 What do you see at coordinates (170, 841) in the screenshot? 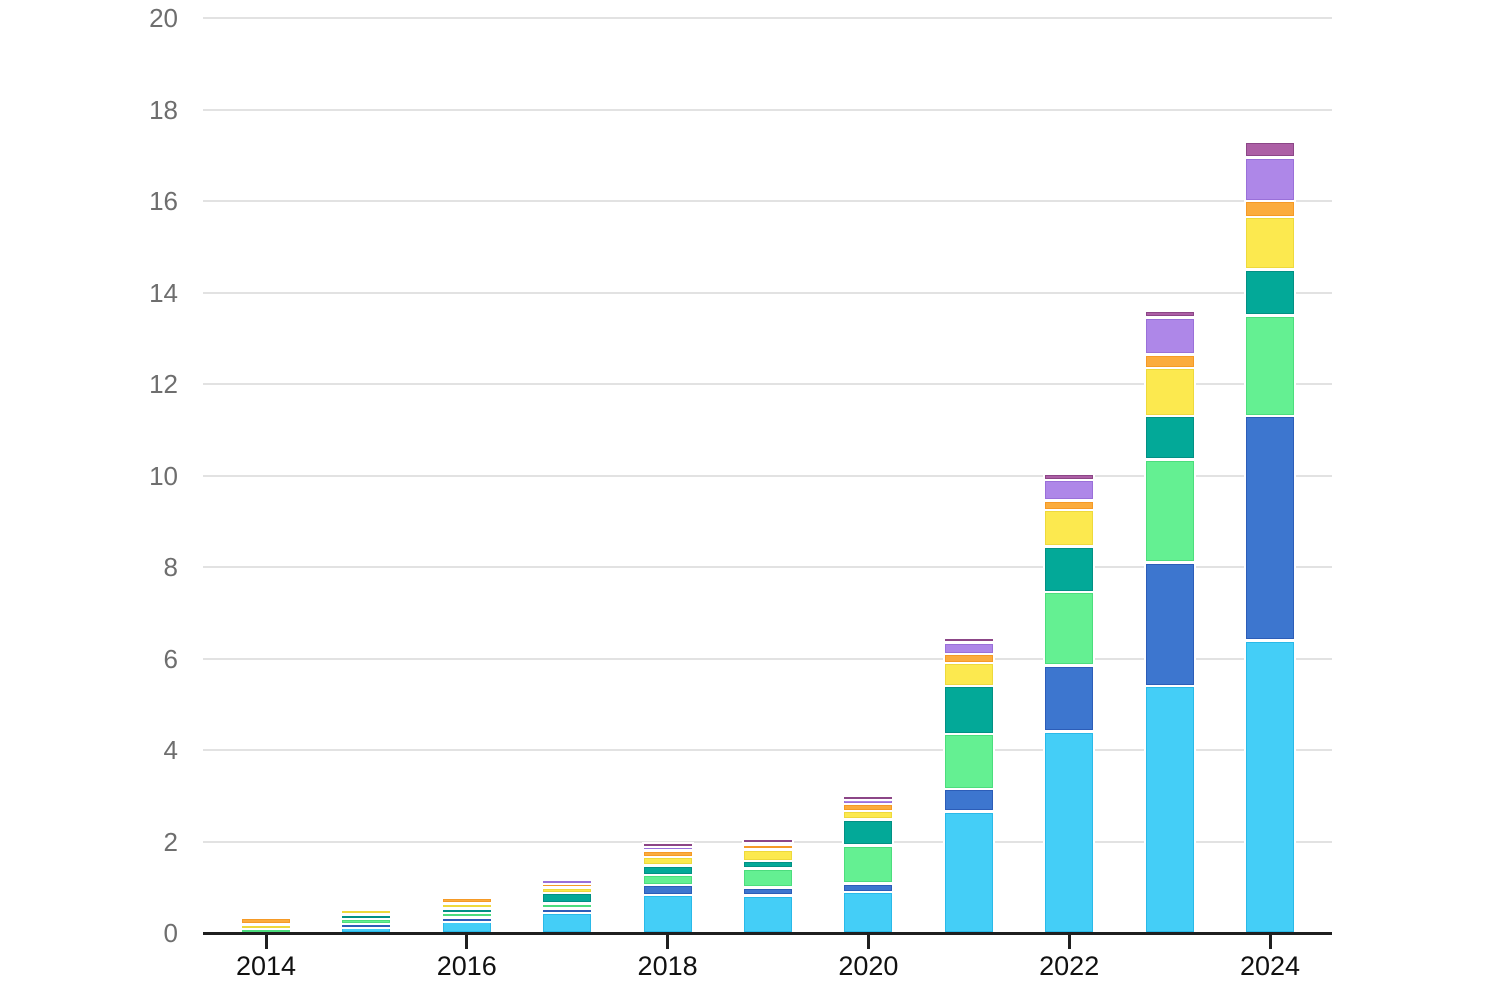
I see `y-axis-tick-label: 2` at bounding box center [170, 841].